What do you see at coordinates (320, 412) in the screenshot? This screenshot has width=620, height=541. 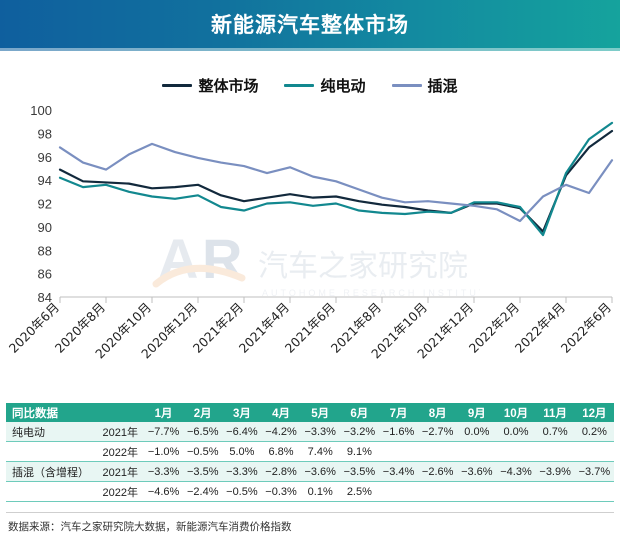 I see `table-col-header: 5月` at bounding box center [320, 412].